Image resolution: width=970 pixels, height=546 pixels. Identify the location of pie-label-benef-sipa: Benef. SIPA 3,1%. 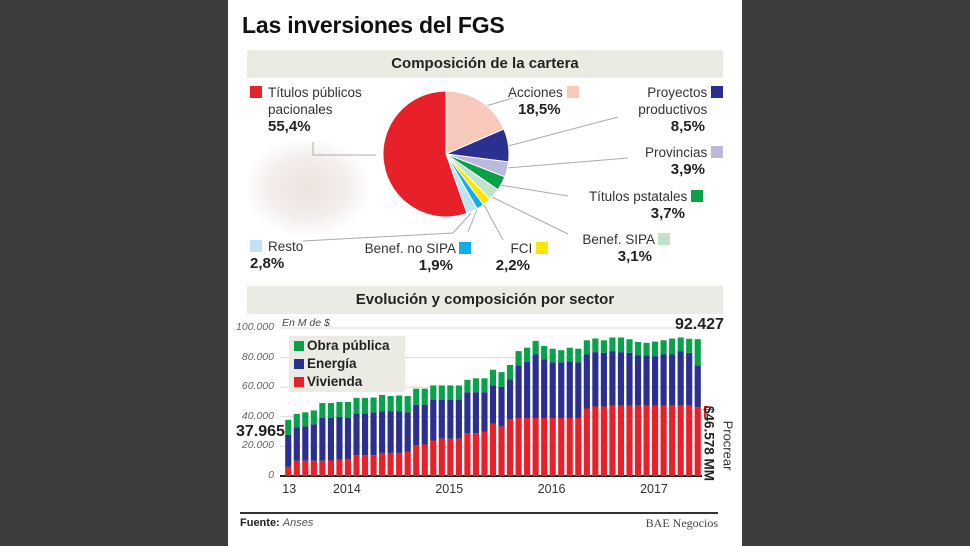
(614, 248).